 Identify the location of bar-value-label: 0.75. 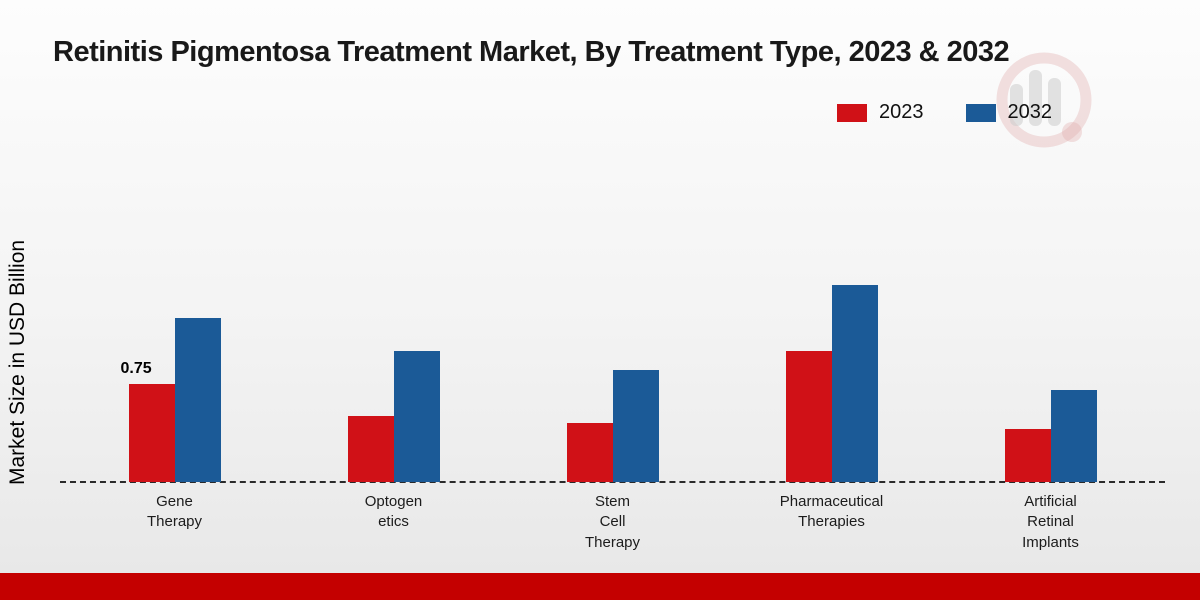
(136, 368).